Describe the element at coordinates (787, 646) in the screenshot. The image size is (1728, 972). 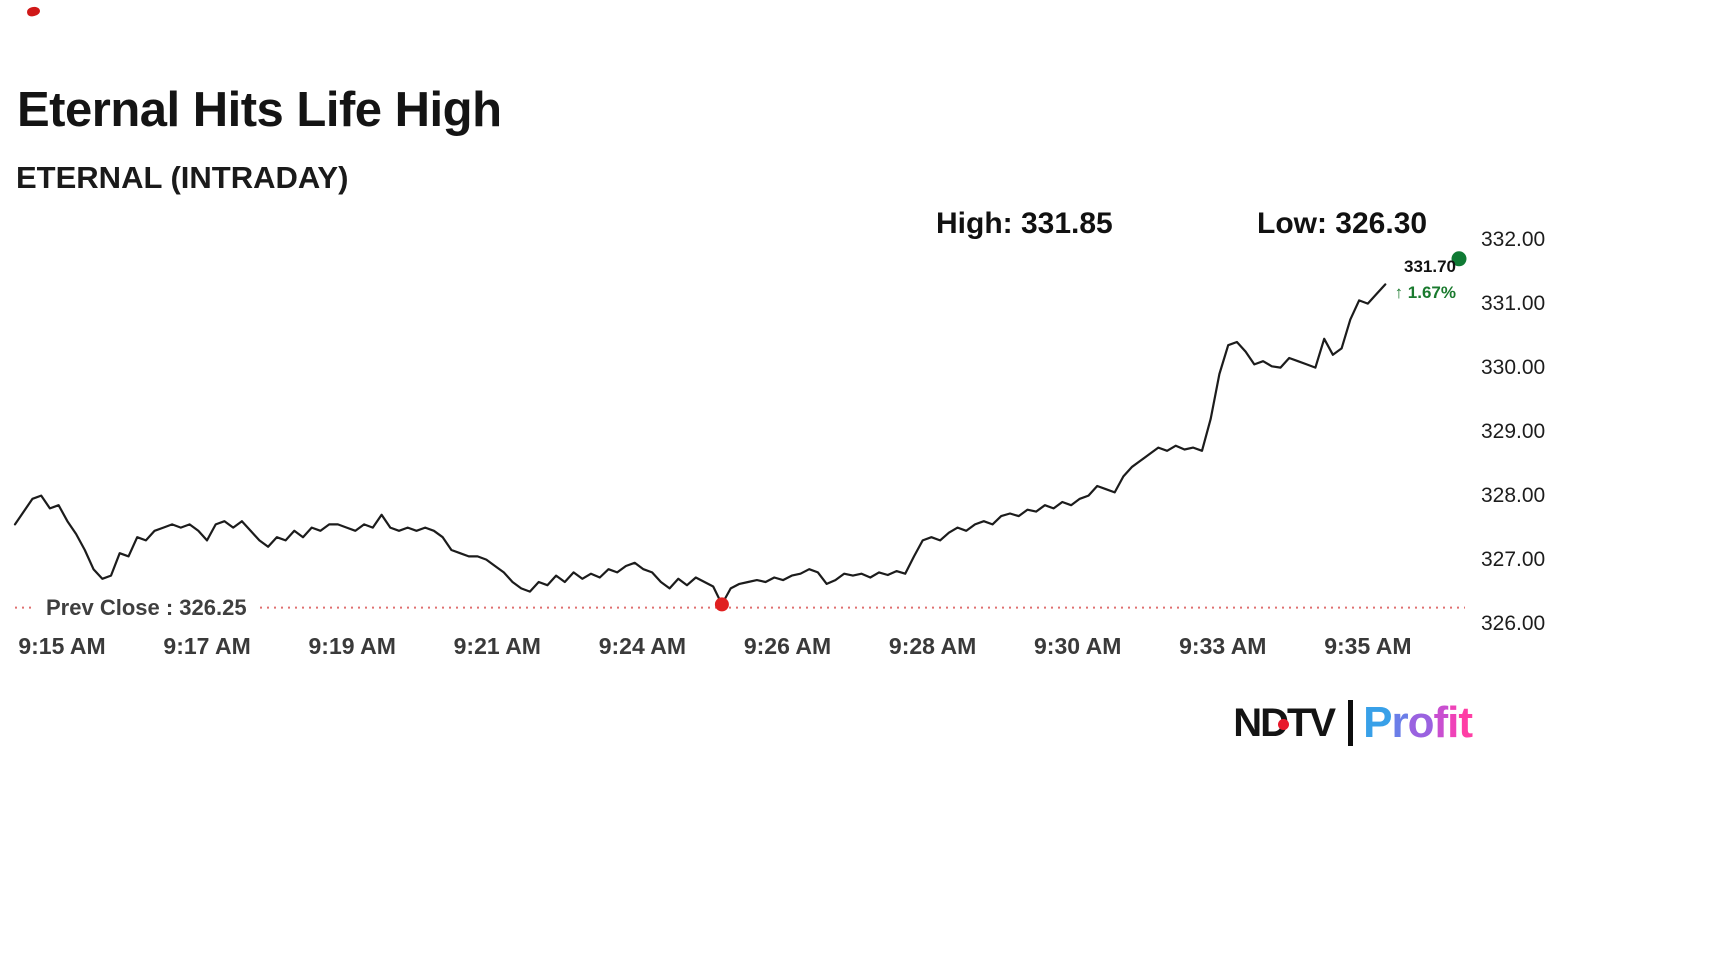
I see `x-tick-label: 9:26 AM` at that location.